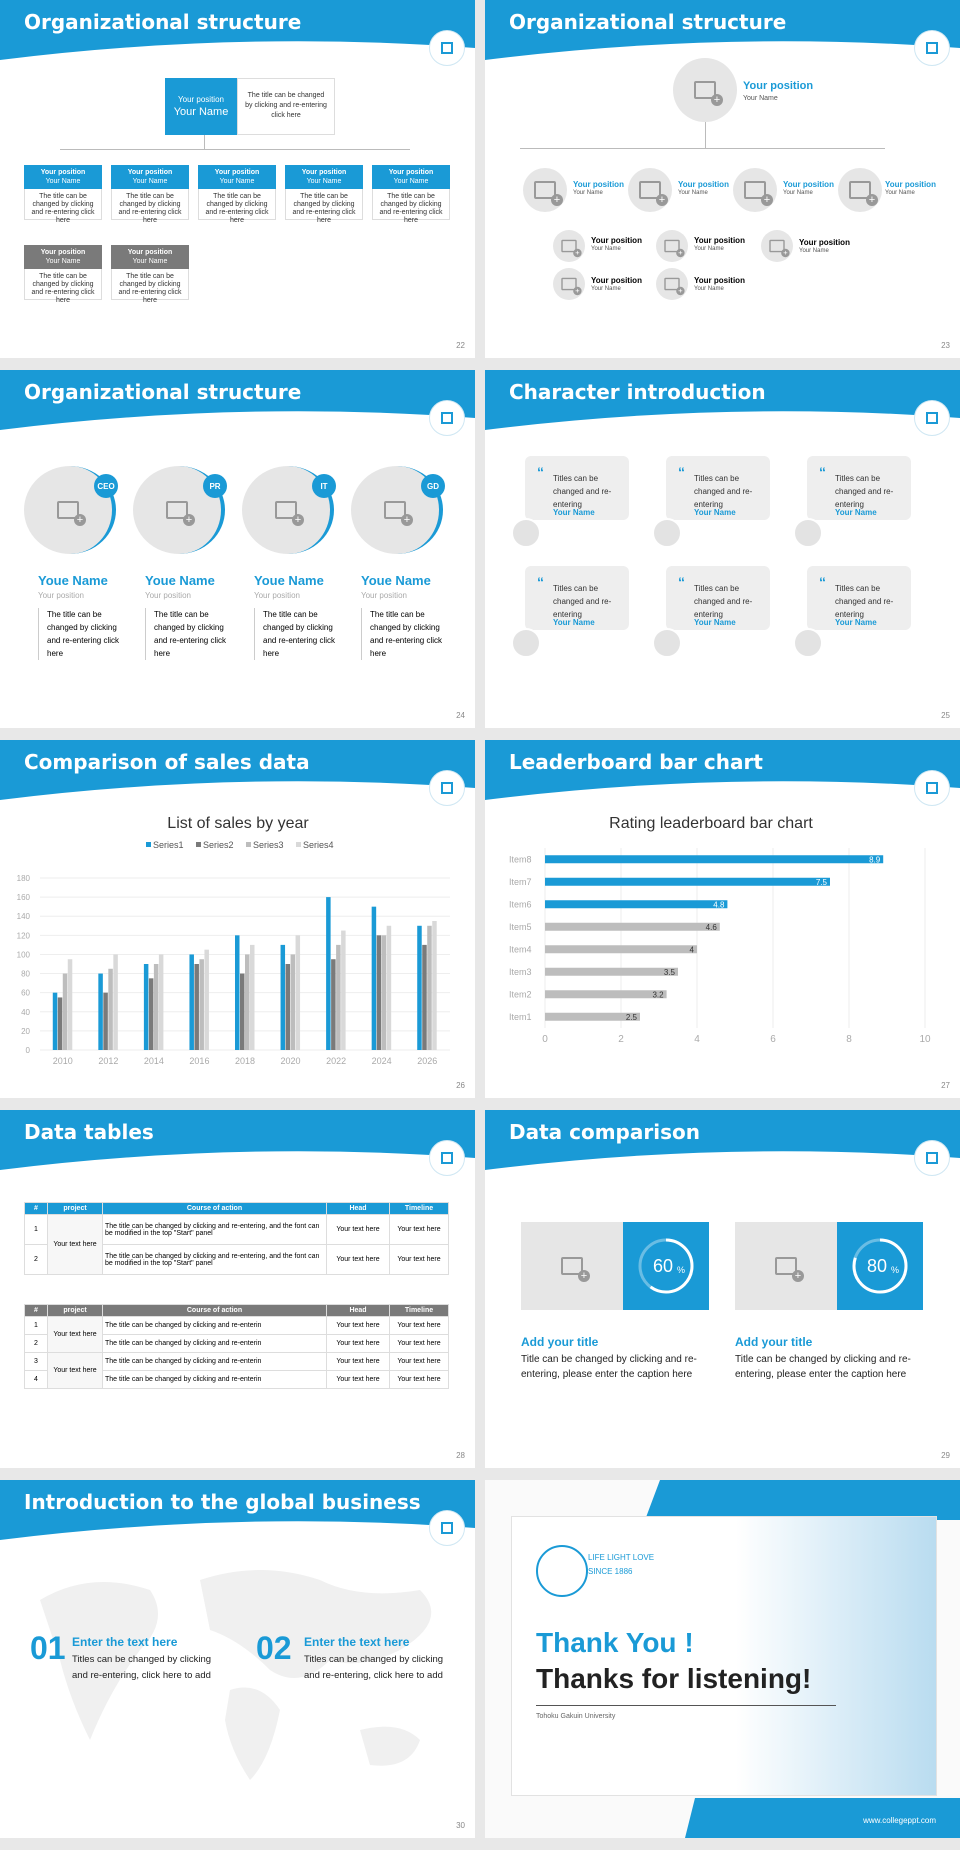  Describe the element at coordinates (154, 1061) in the screenshot. I see `x-tick-label: 2014` at that location.